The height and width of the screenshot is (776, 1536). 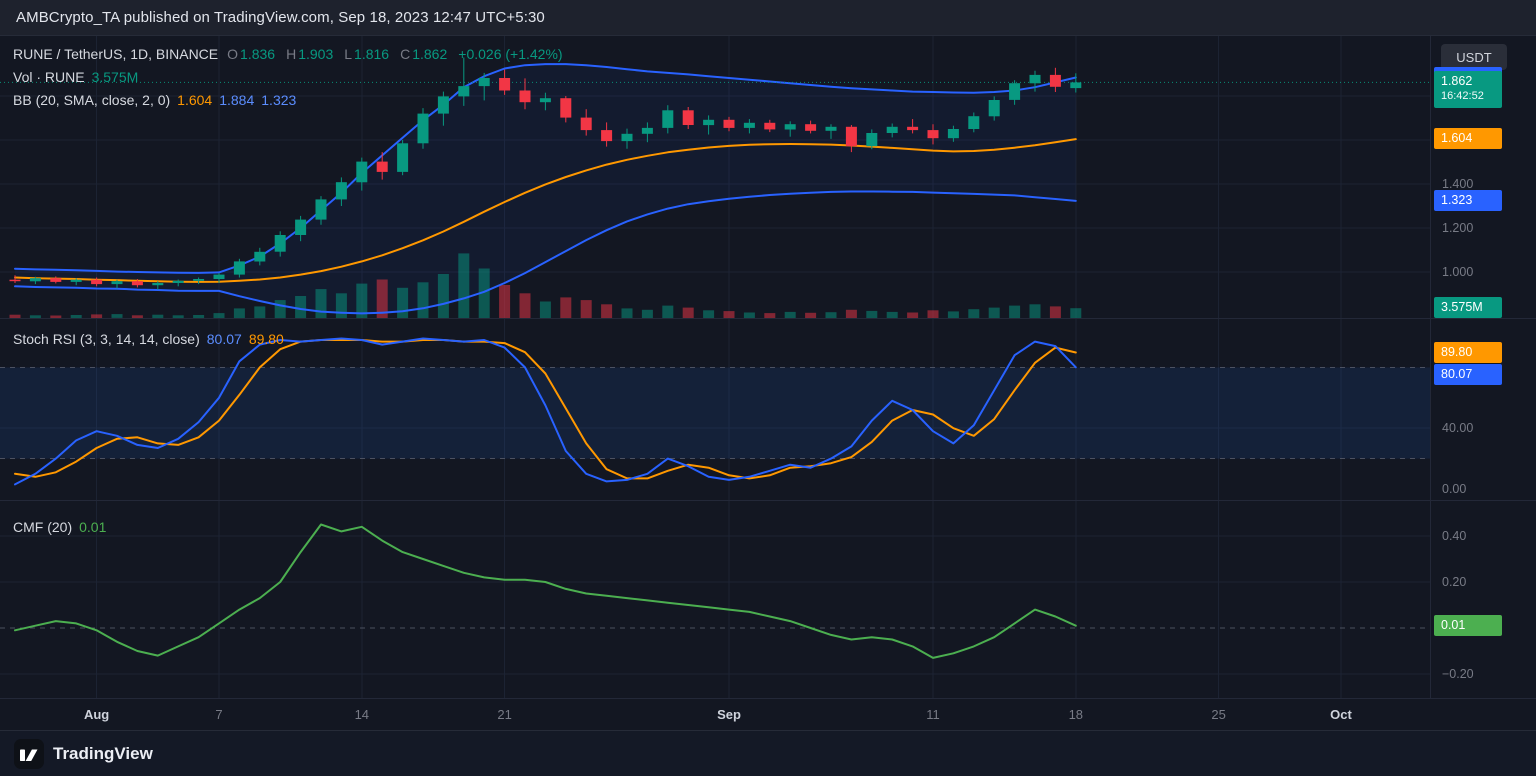 I want to click on time-scale: Aug 7 14 21 Sep 11 18 25 Oct, so click(x=768, y=714).